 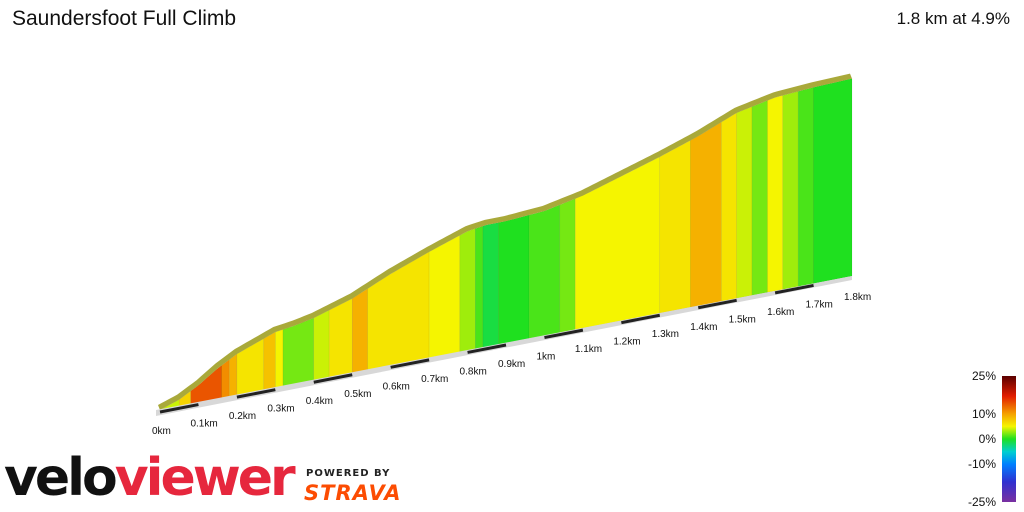 What do you see at coordinates (161, 431) in the screenshot?
I see `distance-tick-label: 0km` at bounding box center [161, 431].